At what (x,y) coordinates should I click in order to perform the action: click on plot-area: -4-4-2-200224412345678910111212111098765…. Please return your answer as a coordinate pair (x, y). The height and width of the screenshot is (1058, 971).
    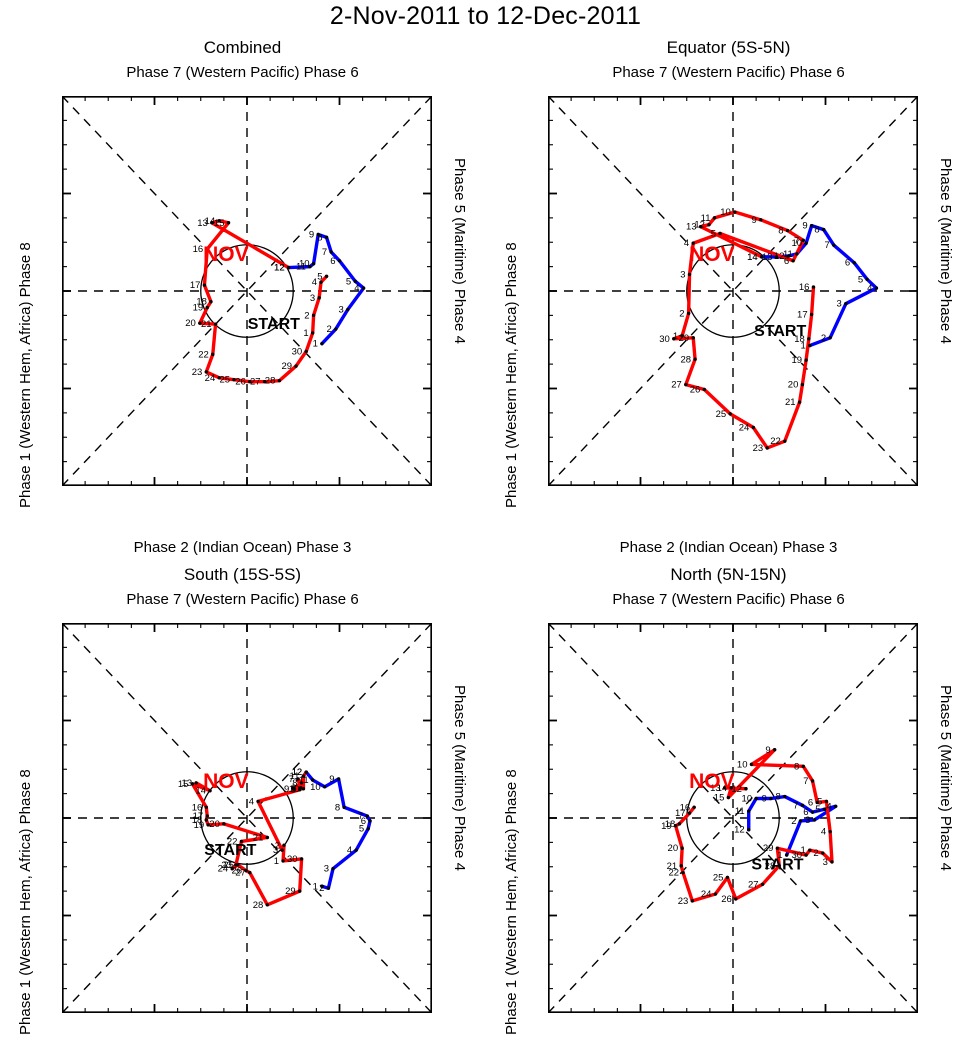
    Looking at the image, I should click on (247, 818).